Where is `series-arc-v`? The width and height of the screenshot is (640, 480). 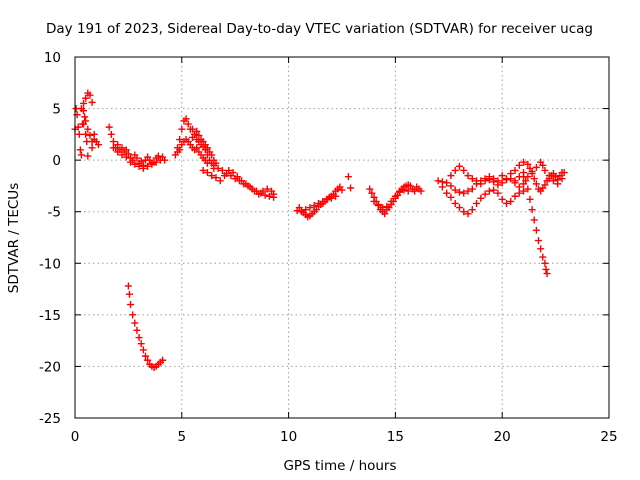
series-arc-v is located at coordinates (539, 174).